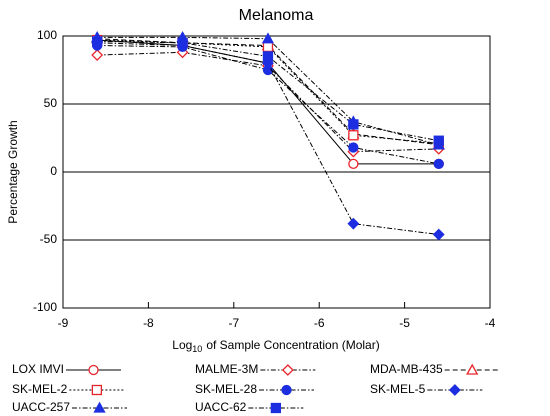 The height and width of the screenshot is (416, 550). I want to click on legend-label: UACC-257, so click(41, 407).